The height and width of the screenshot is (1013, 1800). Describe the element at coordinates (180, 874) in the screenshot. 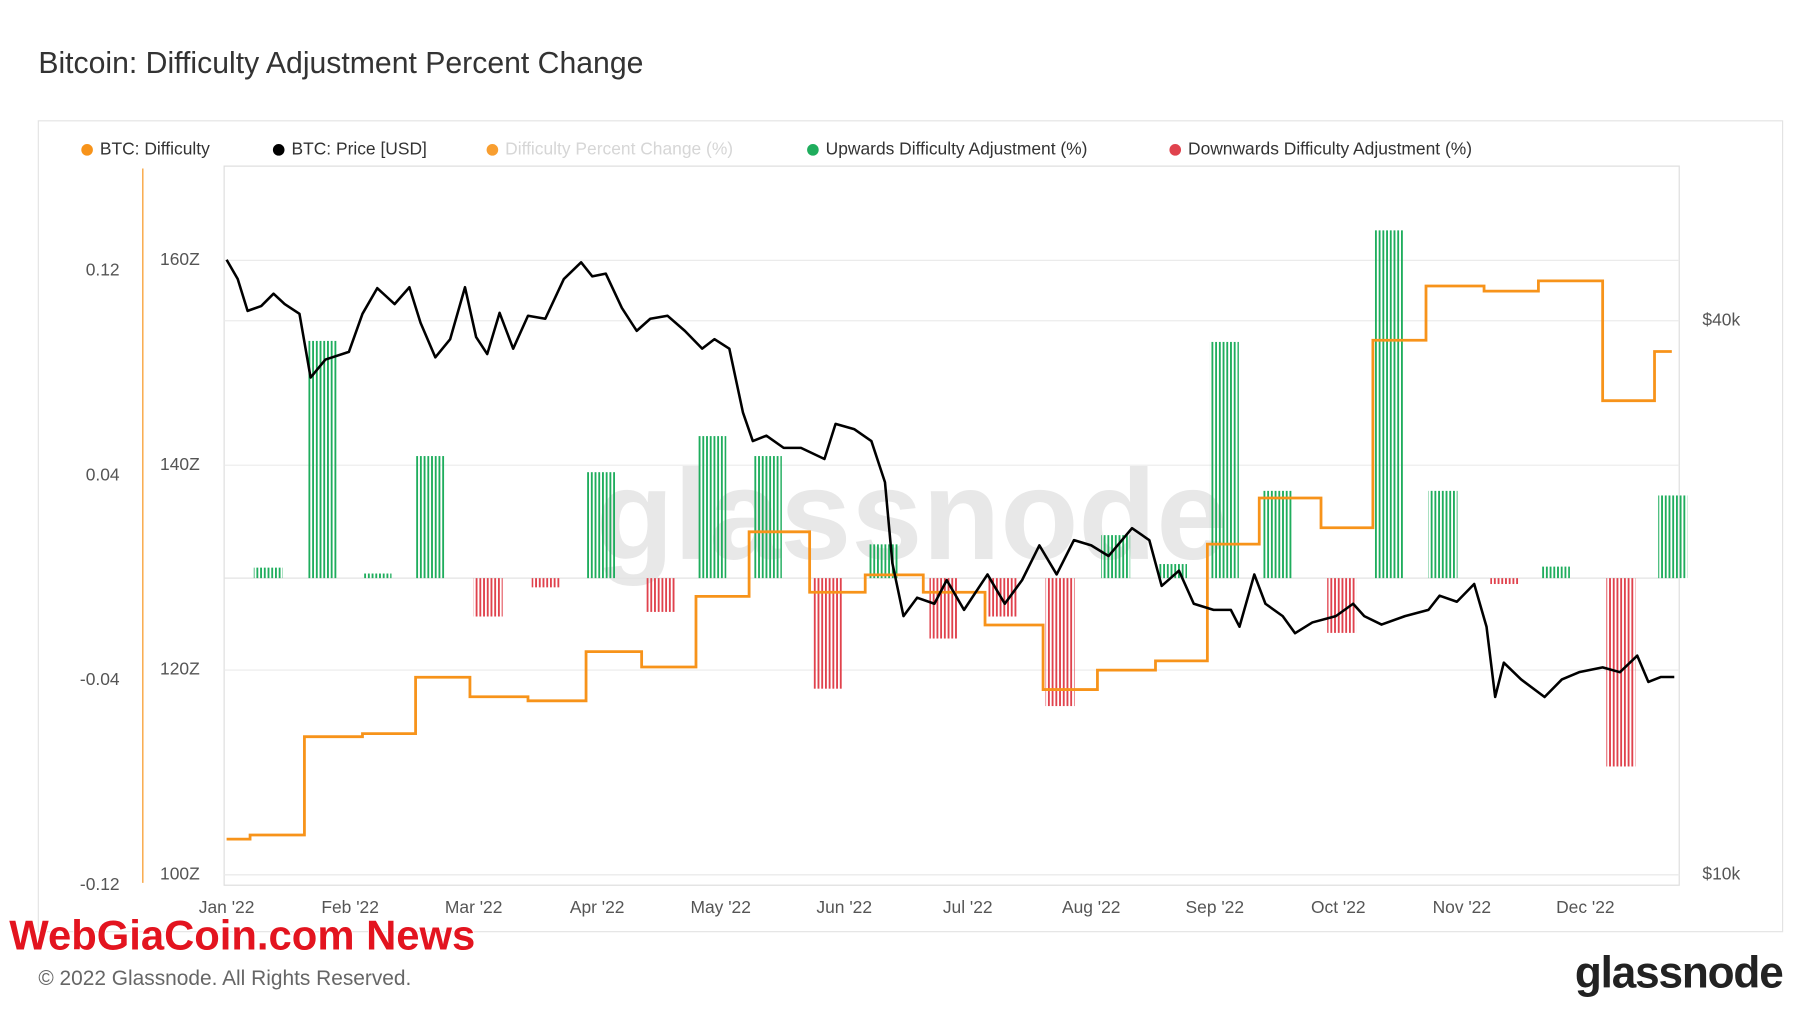

I see `y-tick-label: 100Z` at that location.